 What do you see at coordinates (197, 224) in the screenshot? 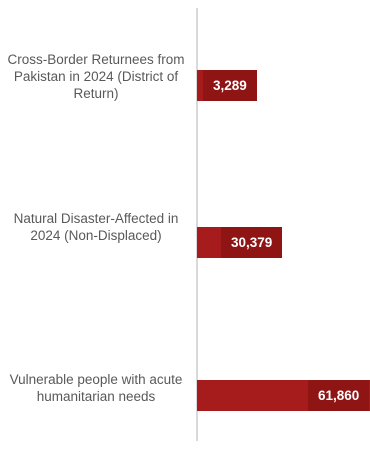
I see `category-axis-line` at bounding box center [197, 224].